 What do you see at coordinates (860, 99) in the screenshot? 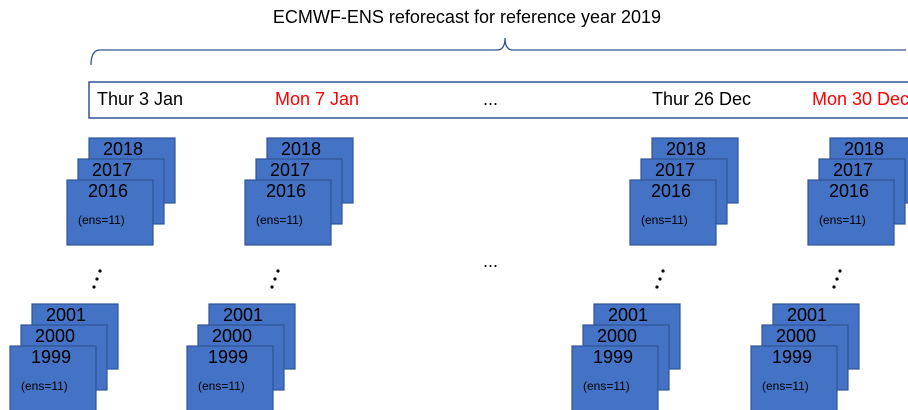
I see `date-label: Mon 30 Dec` at bounding box center [860, 99].